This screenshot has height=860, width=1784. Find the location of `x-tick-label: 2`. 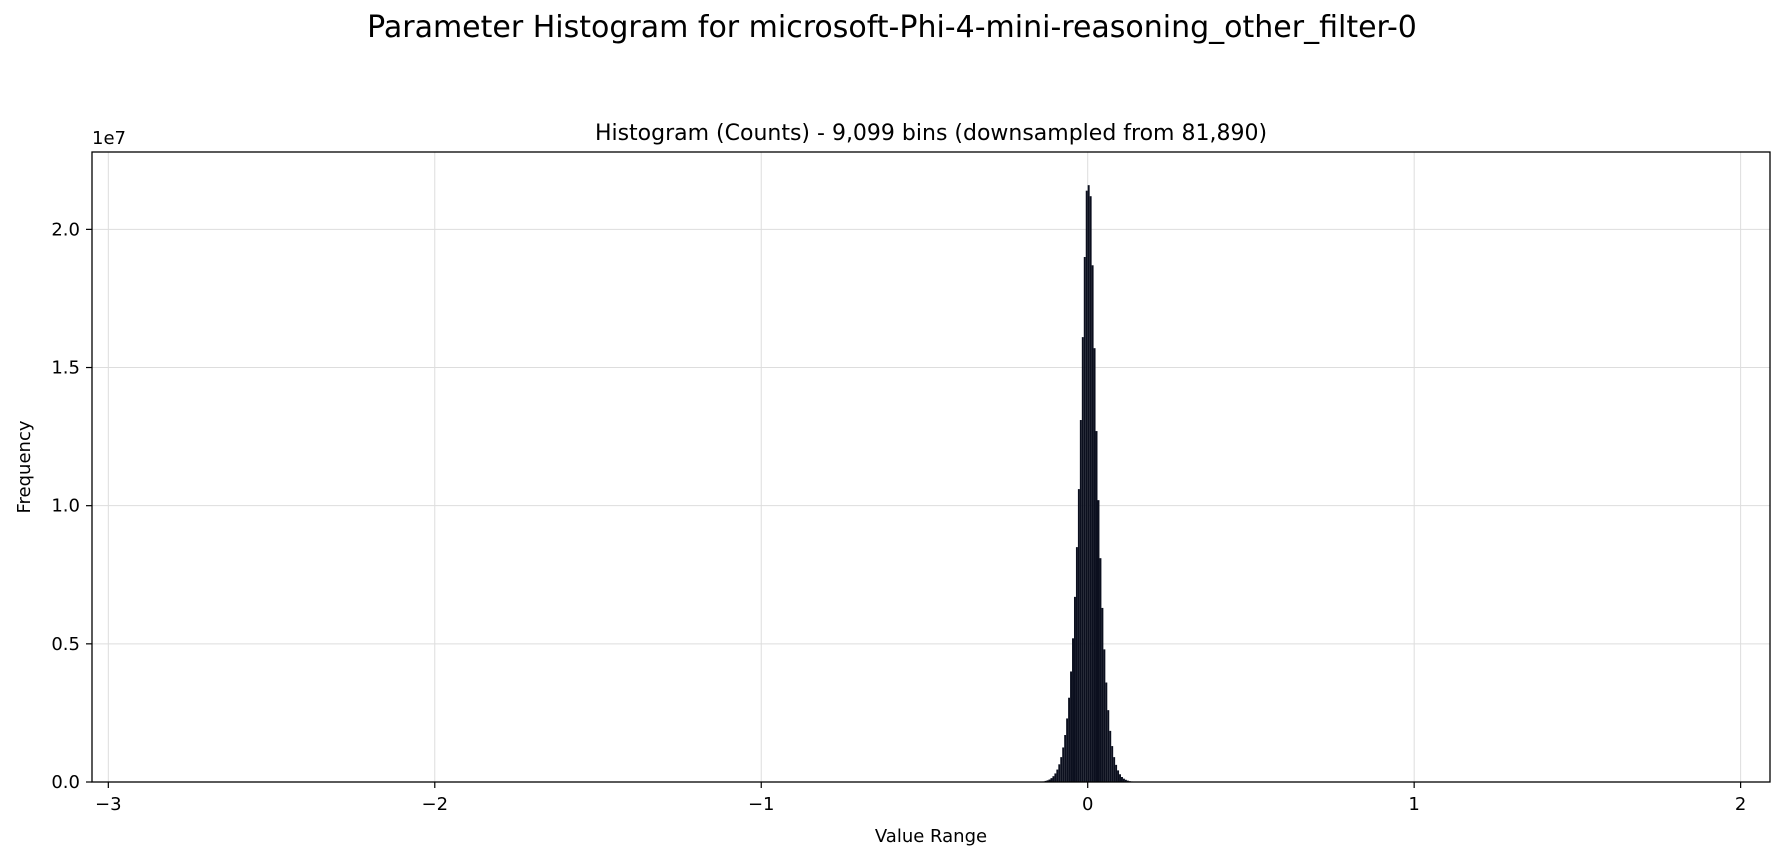

x-tick-label: 2 is located at coordinates (1740, 804).